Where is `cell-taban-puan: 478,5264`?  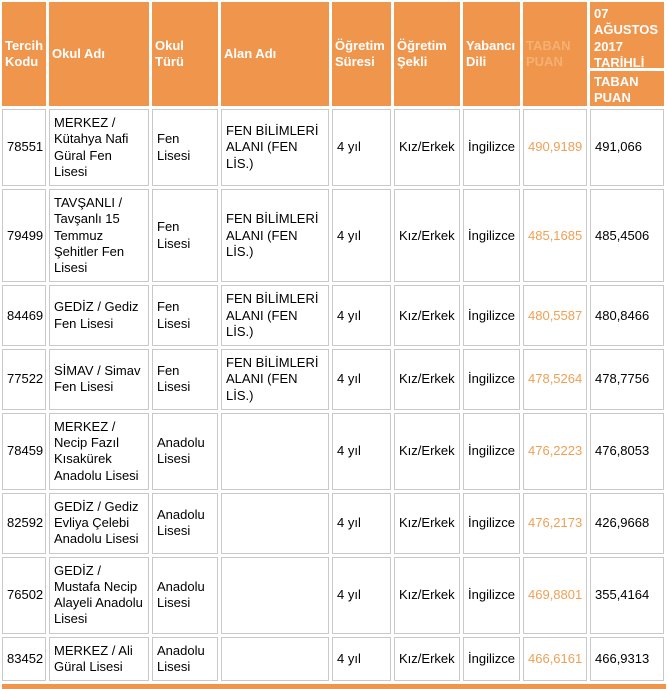
cell-taban-puan: 478,5264 is located at coordinates (555, 379).